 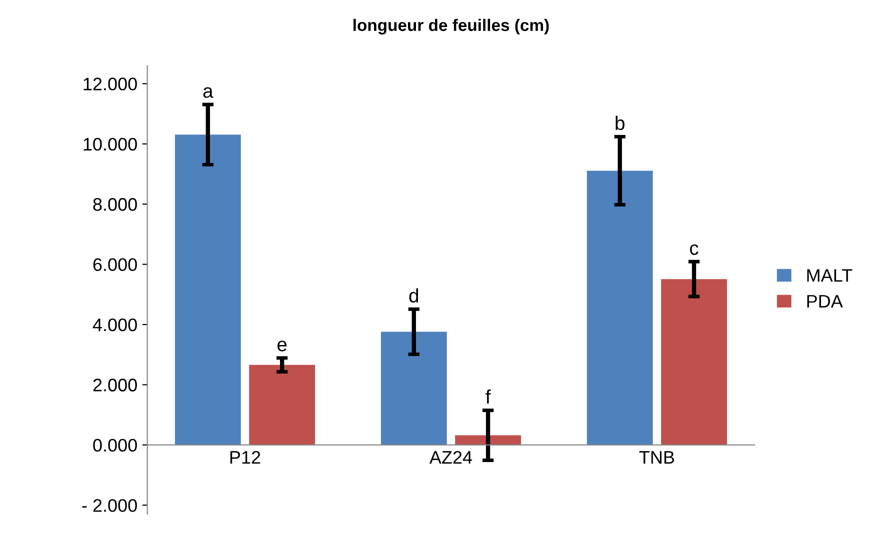 What do you see at coordinates (825, 301) in the screenshot?
I see `legend-label: PDA` at bounding box center [825, 301].